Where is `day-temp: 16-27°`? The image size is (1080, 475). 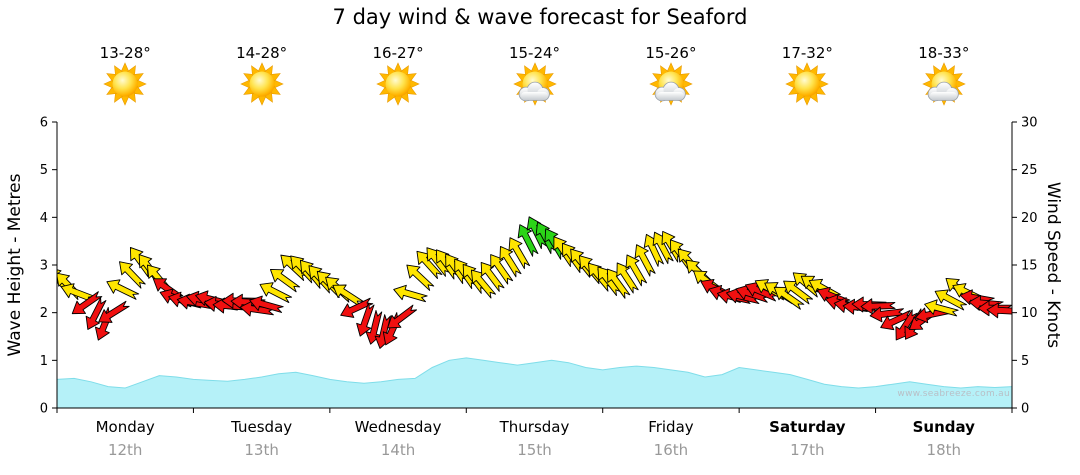
day-temp: 16-27° is located at coordinates (398, 53).